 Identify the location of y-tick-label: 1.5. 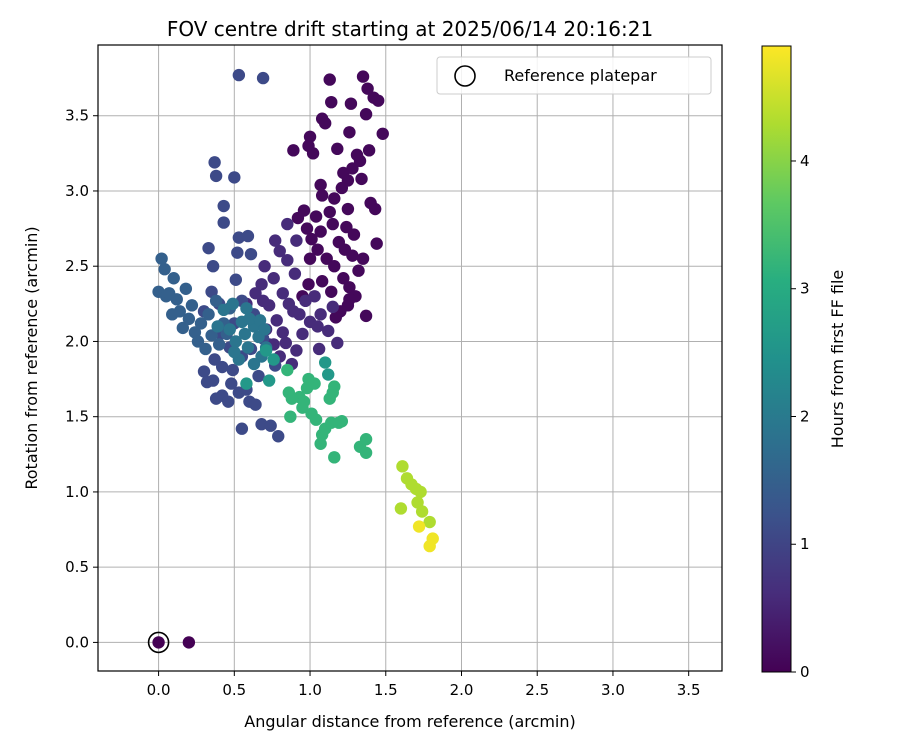
(77, 417).